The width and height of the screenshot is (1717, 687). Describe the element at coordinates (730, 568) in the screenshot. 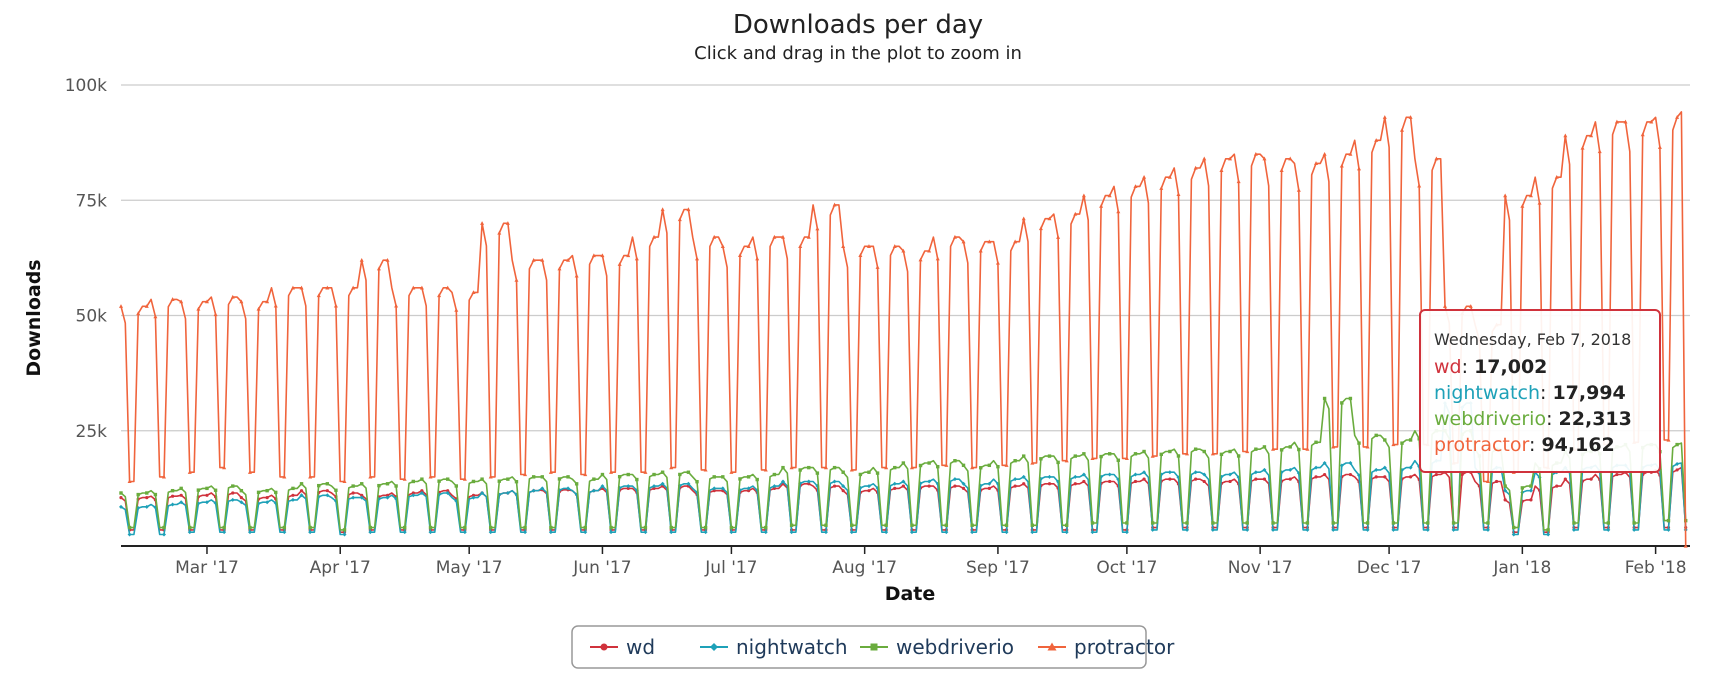

I see `x-tick-label: Jul '17` at that location.